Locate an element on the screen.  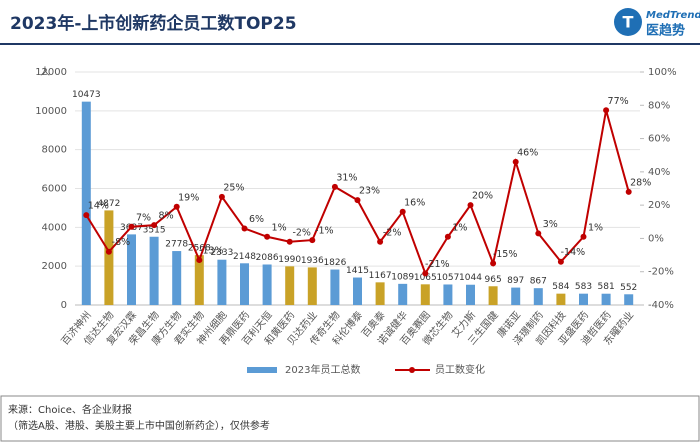
y-tick-label: 10000 is located at coordinates (51, 111).